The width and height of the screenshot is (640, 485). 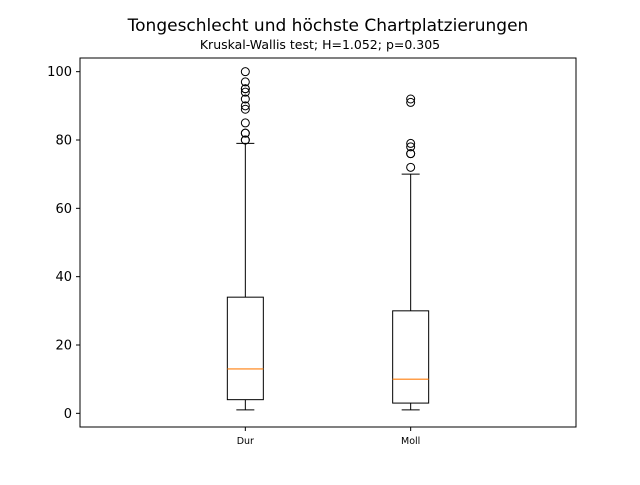 I want to click on ytick-label-60: 60, so click(x=63, y=209).